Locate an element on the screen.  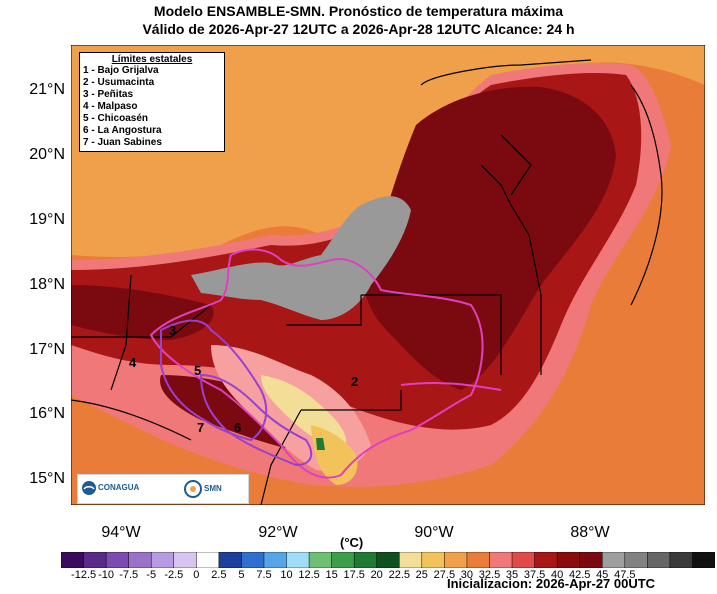
legend-item-3: 3 - Peñitas is located at coordinates (108, 94).